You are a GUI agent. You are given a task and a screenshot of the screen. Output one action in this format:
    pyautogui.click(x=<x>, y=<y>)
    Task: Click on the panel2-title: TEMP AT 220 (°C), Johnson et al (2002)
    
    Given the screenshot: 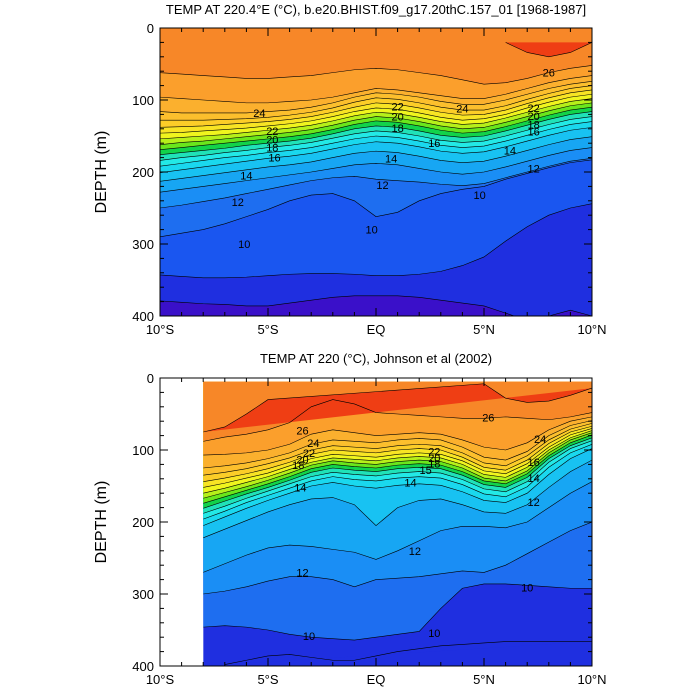 What is the action you would take?
    pyautogui.click(x=376, y=358)
    